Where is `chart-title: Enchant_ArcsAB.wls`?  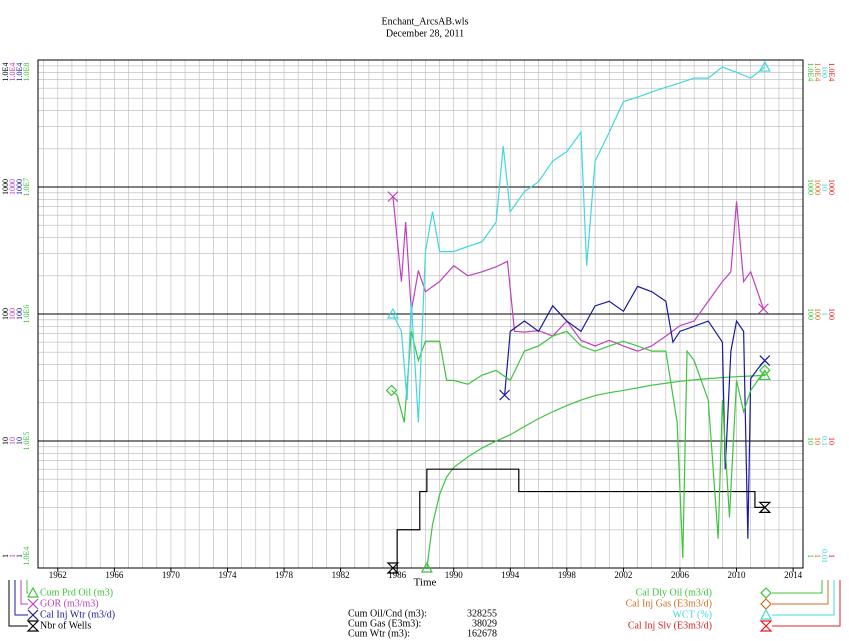
chart-title: Enchant_ArcsAB.wls is located at coordinates (425, 21).